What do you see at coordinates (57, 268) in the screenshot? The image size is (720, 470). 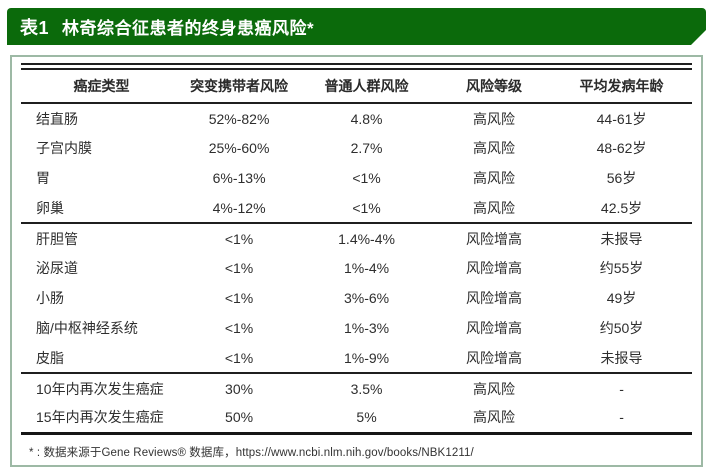 I see `row-label: 泌尿道` at bounding box center [57, 268].